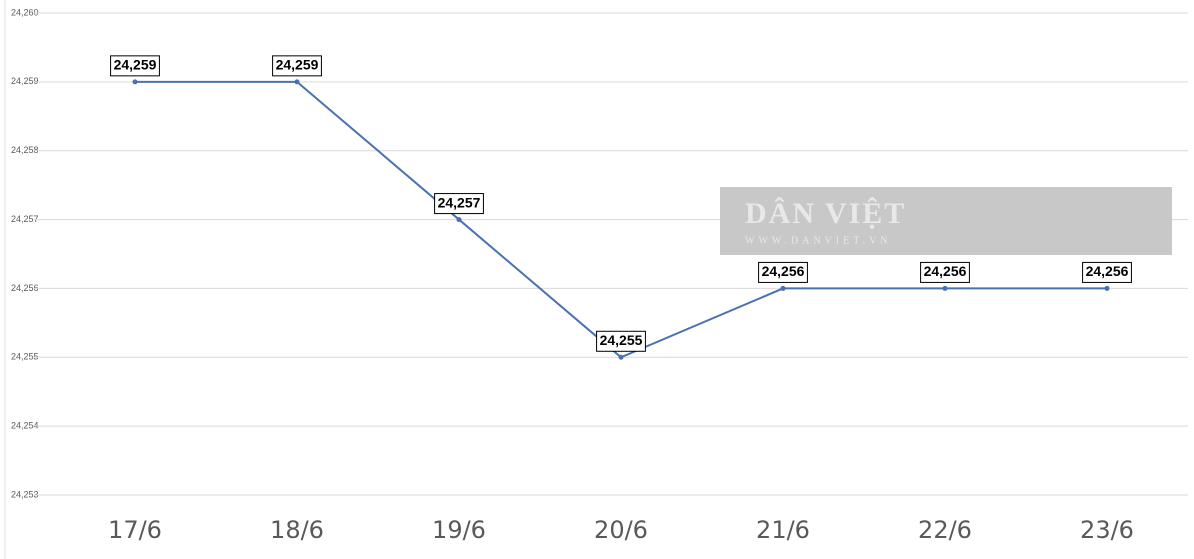 The width and height of the screenshot is (1194, 559). Describe the element at coordinates (818, 240) in the screenshot. I see `watermark-url: WWW.DANVIET.VN` at that location.